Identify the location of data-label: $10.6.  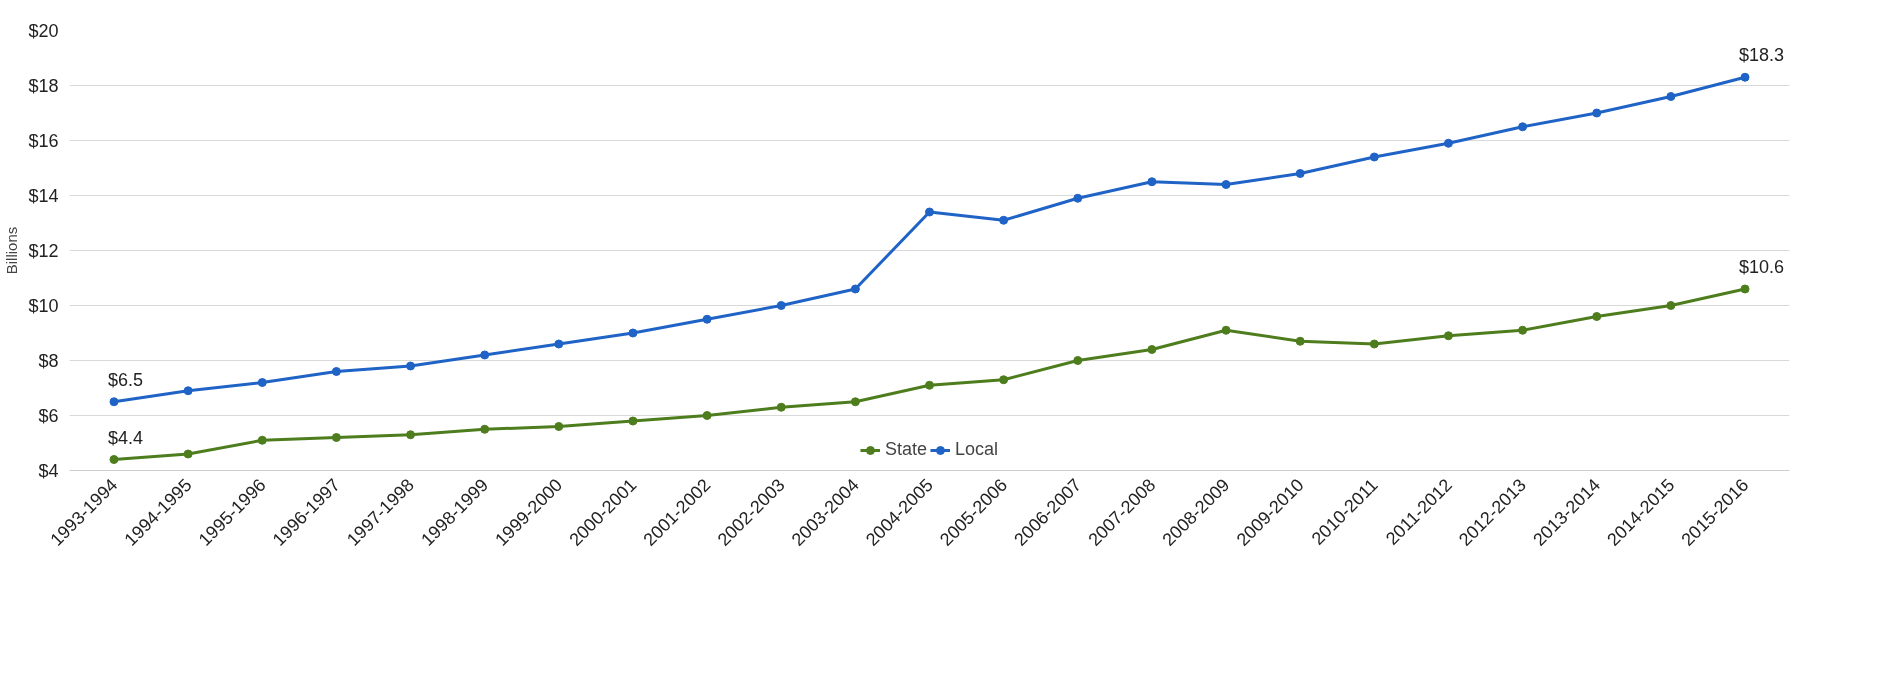
(1762, 267).